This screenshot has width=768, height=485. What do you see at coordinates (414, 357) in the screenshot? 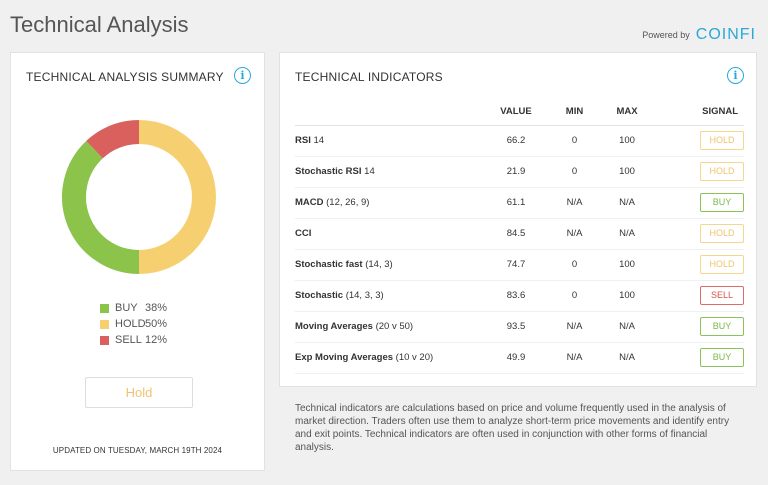
I see `indicator-params: (10 v 20)` at bounding box center [414, 357].